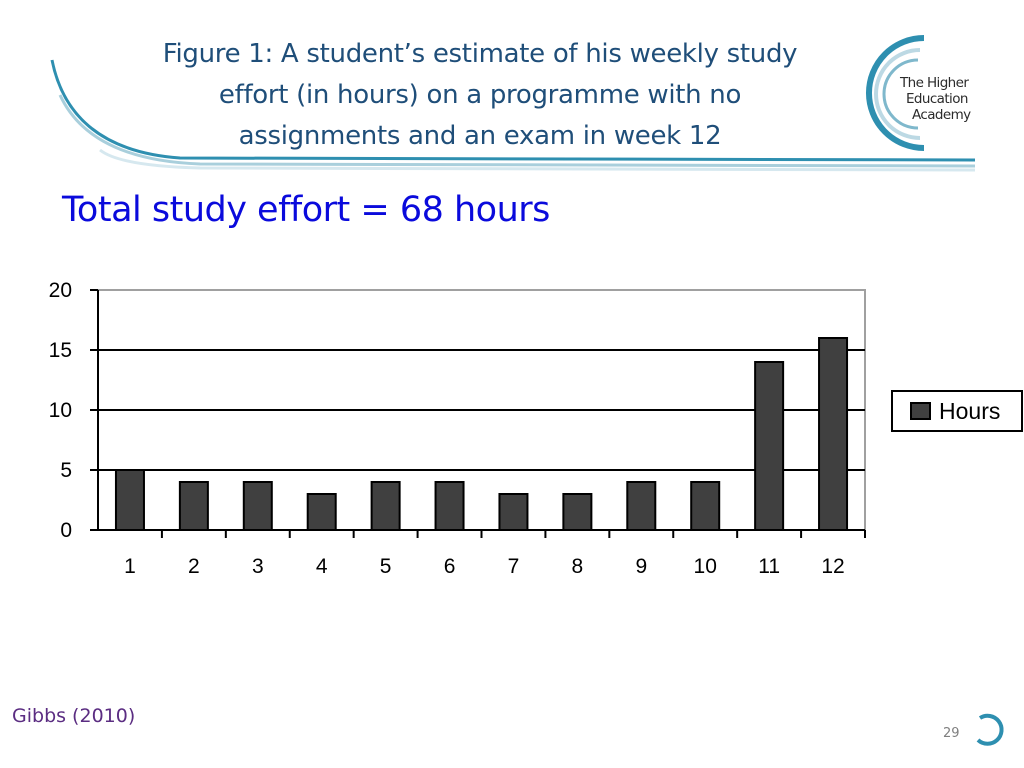 This screenshot has width=1024, height=768. What do you see at coordinates (895, 93) in the screenshot?
I see `hea-logo-icon` at bounding box center [895, 93].